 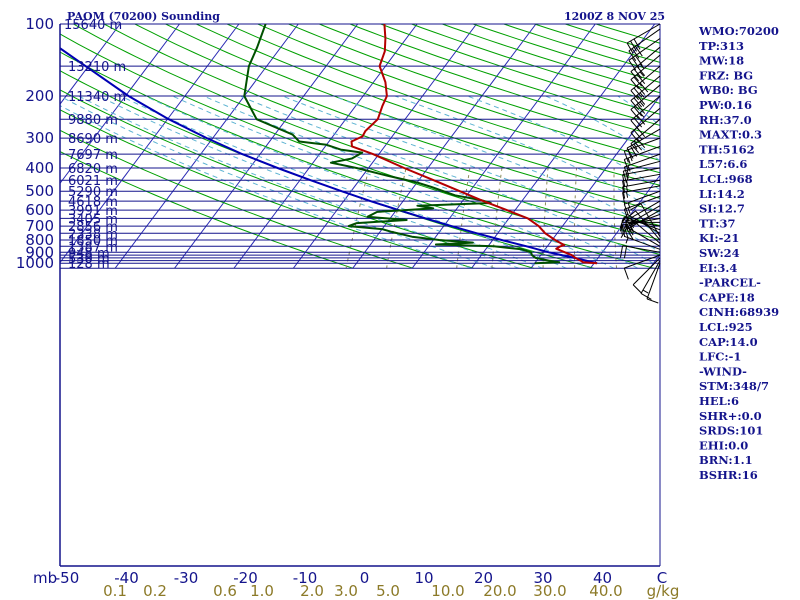 I want to click on index-item: TT:37, so click(x=717, y=223).